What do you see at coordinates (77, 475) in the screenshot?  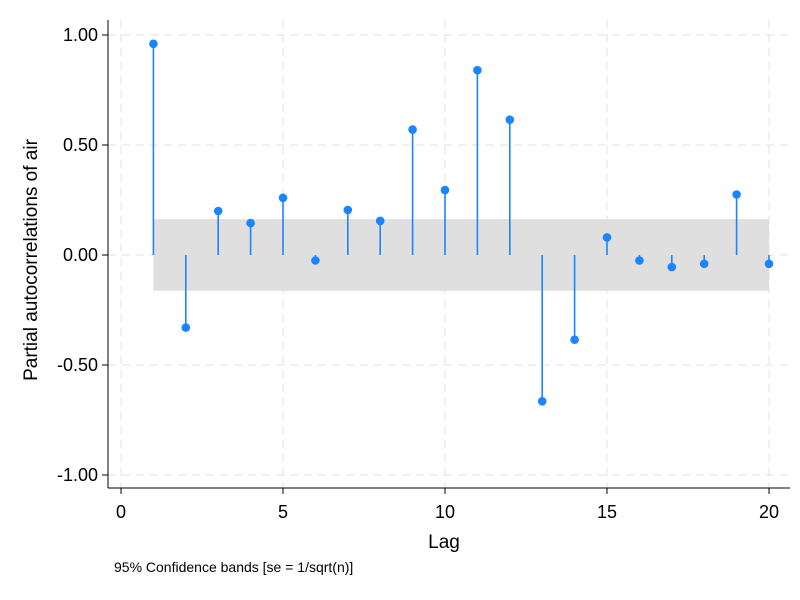 I see `y-tick-label: -1.00` at bounding box center [77, 475].